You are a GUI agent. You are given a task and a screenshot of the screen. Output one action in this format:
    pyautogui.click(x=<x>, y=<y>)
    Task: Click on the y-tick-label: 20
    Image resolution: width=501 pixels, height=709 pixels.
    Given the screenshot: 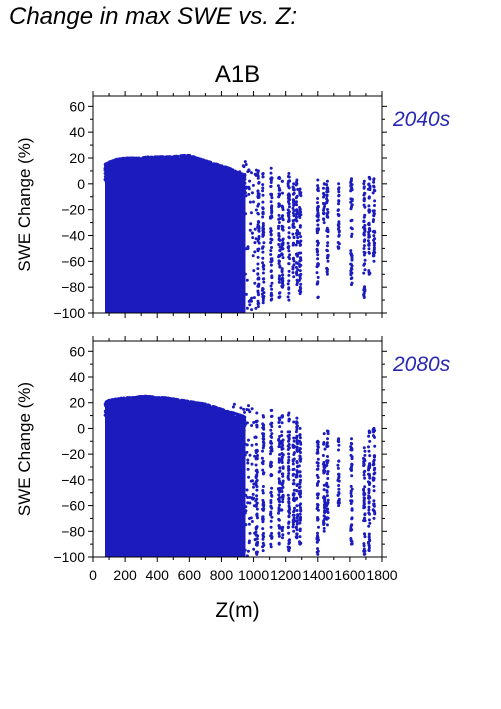 What is the action you would take?
    pyautogui.click(x=77, y=403)
    